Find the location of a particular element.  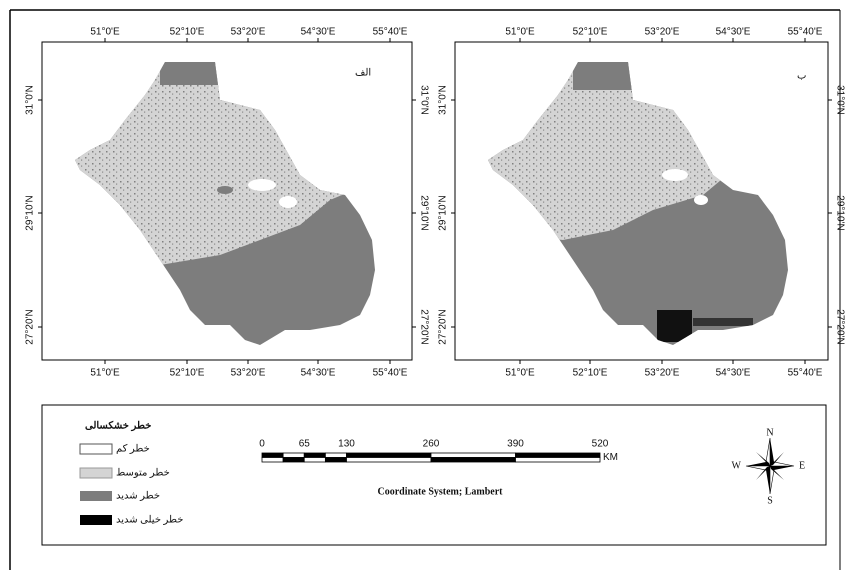

scale-bar: 0 65 130 260 390 520 KM is located at coordinates (438, 451).